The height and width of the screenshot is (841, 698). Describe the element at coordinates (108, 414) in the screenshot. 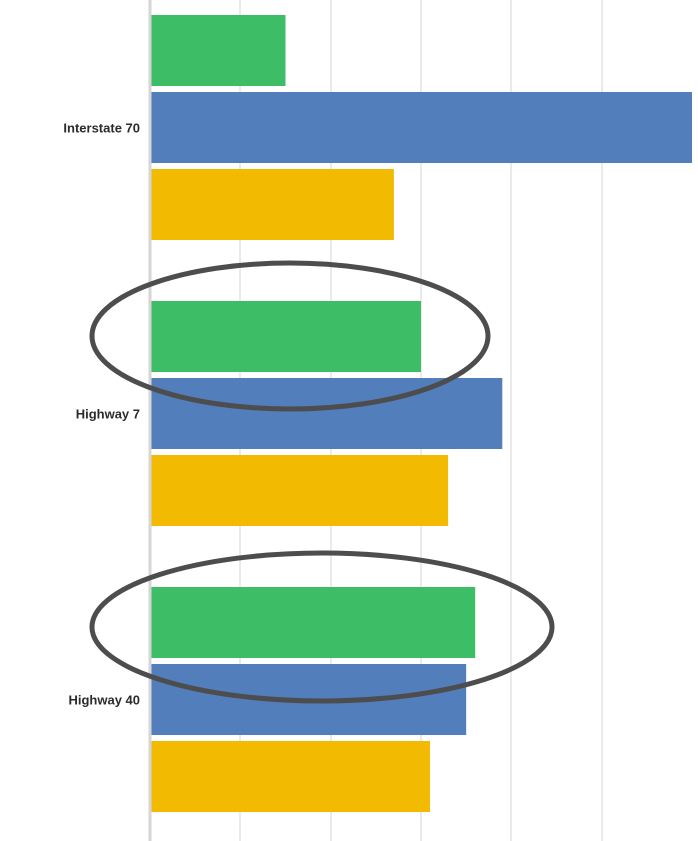

I see `category-label: Highway 7` at that location.